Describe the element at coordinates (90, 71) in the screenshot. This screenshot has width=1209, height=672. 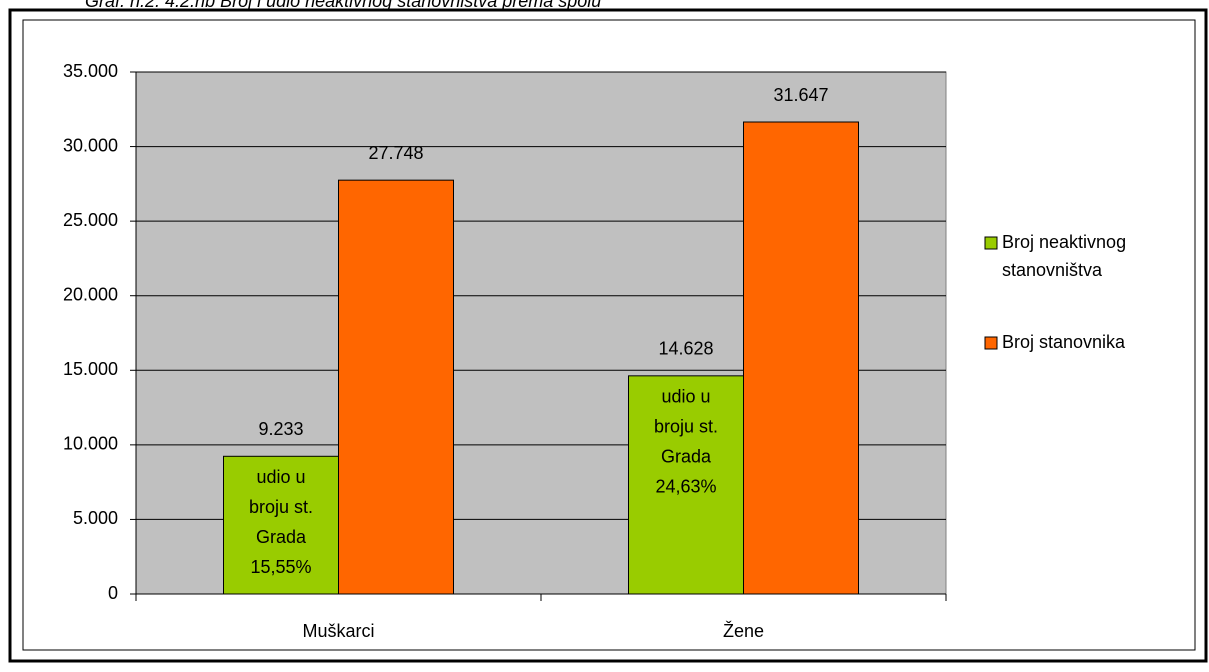
I see `y-tick-label: 35.000` at that location.